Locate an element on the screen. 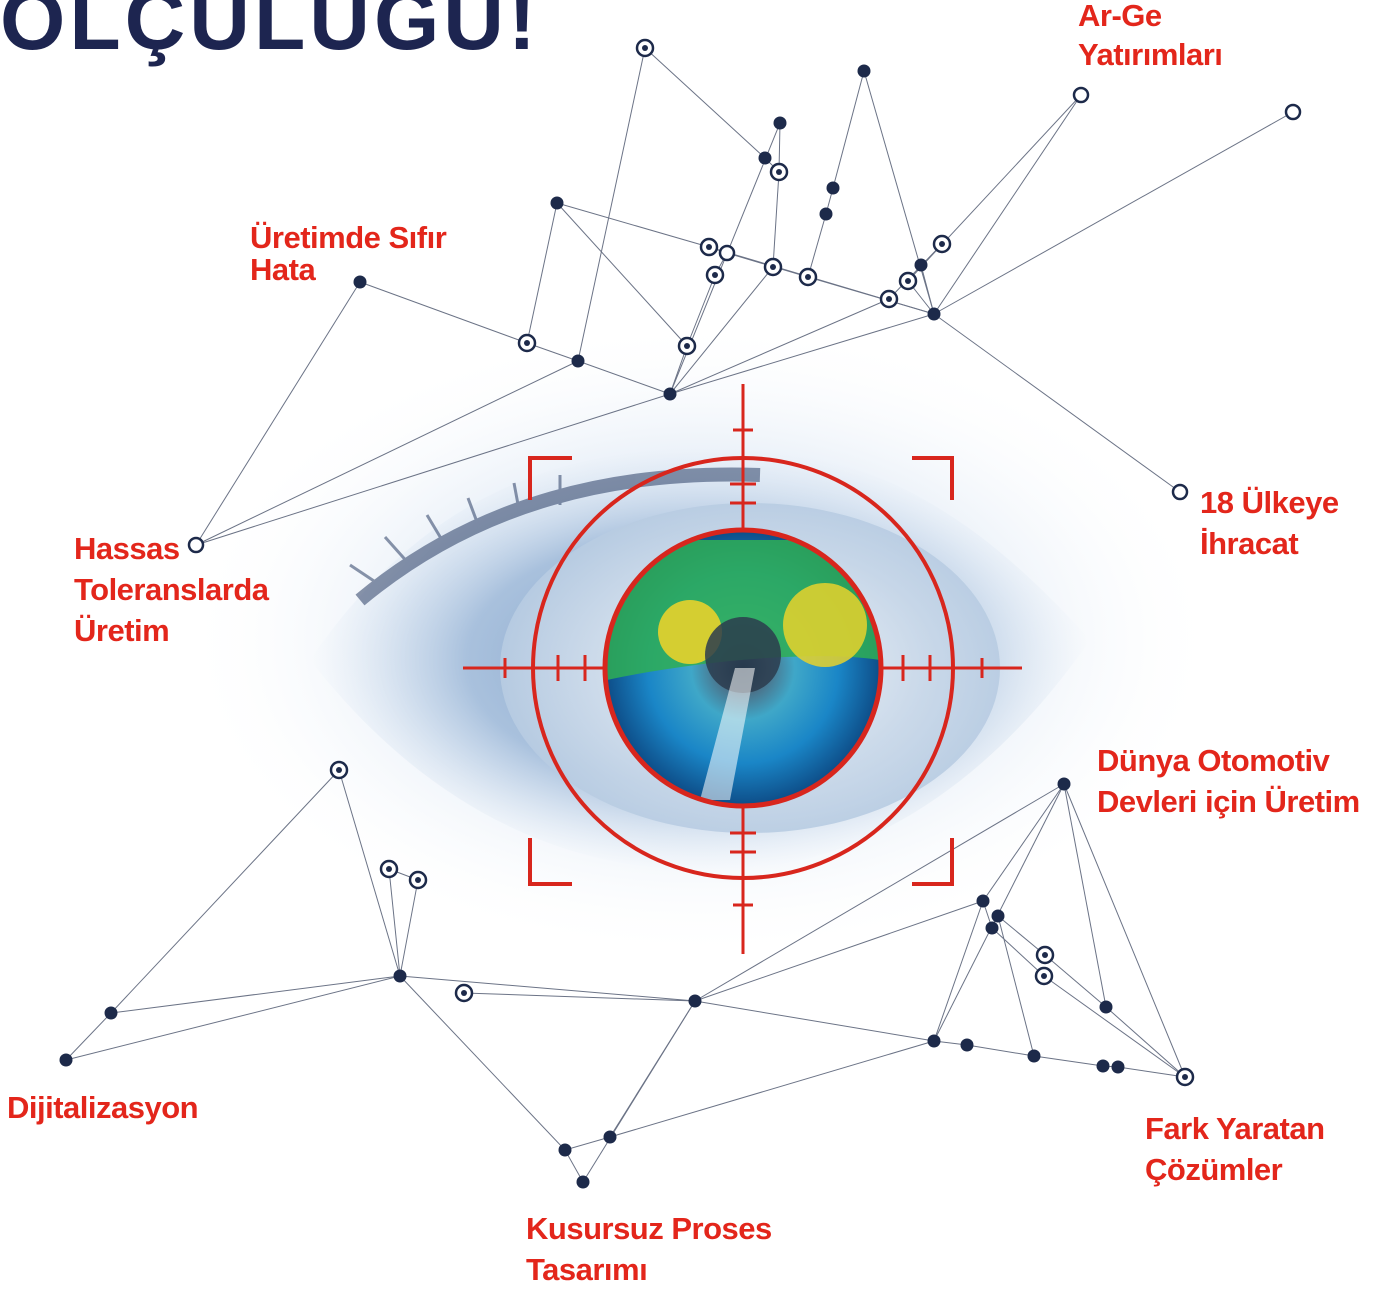 The height and width of the screenshot is (1290, 1381). label-arge-line1: Ar-Ge is located at coordinates (1120, 16).